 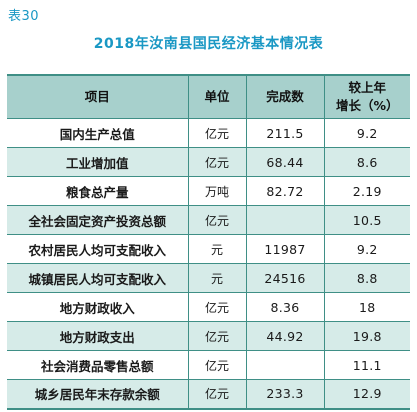 What do you see at coordinates (285, 336) in the screenshot?
I see `cell-completed: 44.92` at bounding box center [285, 336].